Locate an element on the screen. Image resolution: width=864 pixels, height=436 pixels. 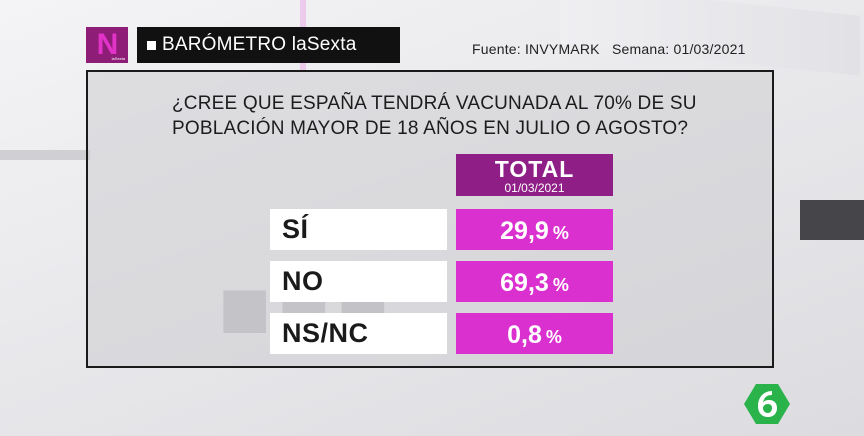
answer-label-nsnc: NS/NC is located at coordinates (358, 333).